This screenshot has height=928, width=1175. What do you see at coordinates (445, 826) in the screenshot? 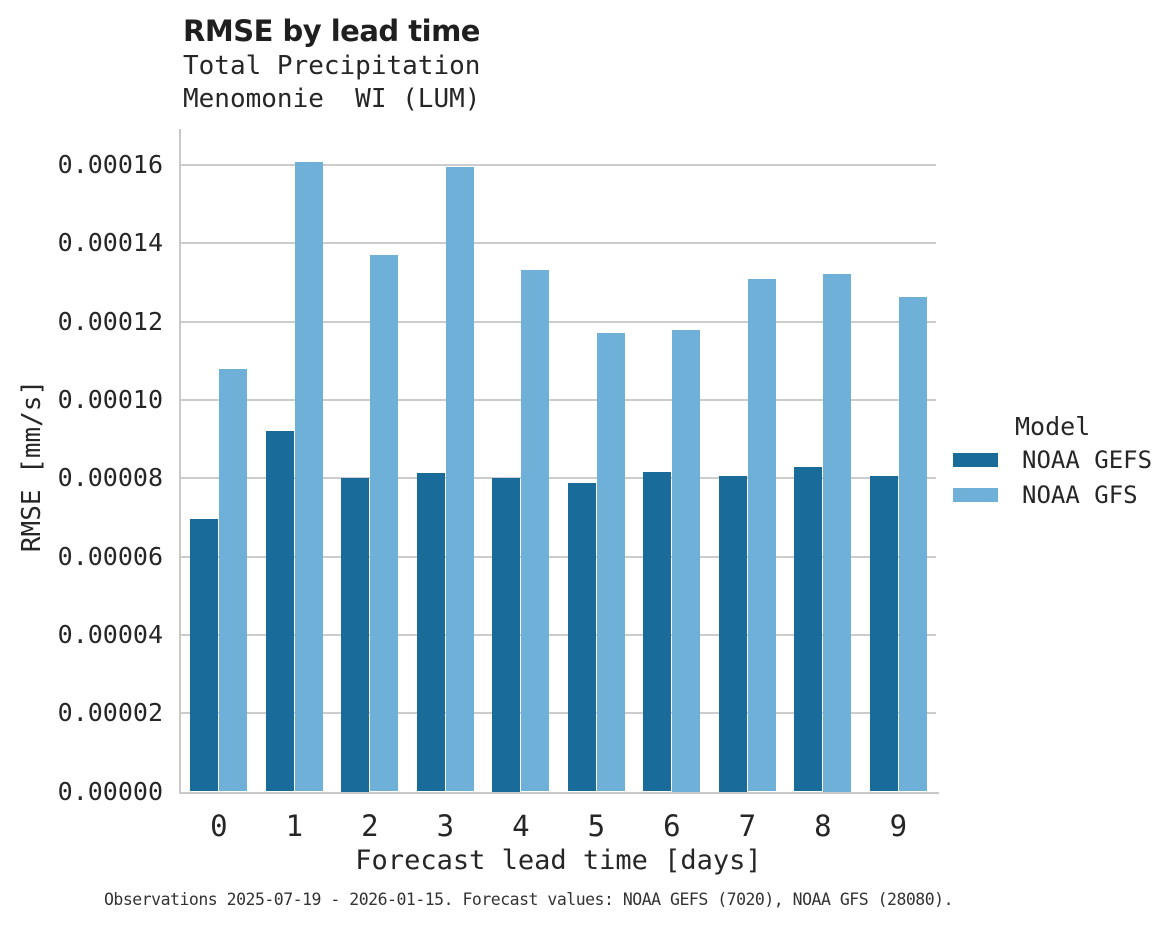
I see `x-tick-label-3: 3` at bounding box center [445, 826].